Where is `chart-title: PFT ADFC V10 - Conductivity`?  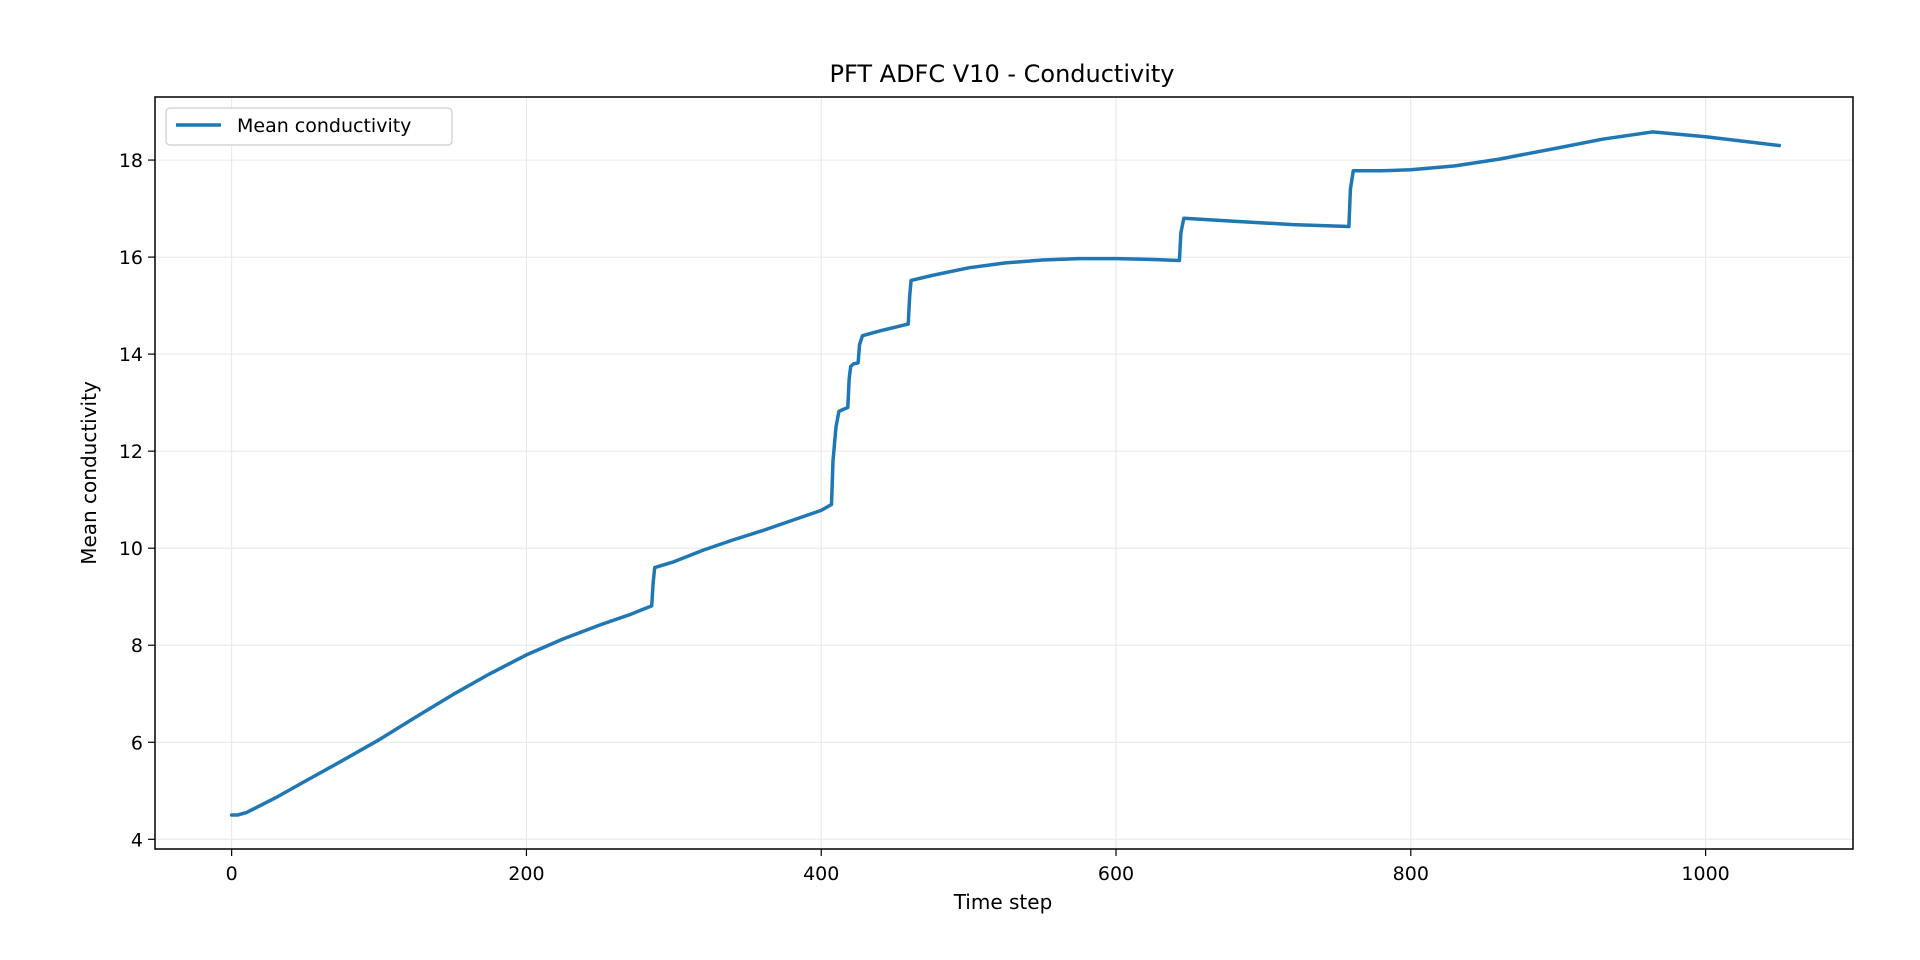 chart-title: PFT ADFC V10 - Conductivity is located at coordinates (1002, 74).